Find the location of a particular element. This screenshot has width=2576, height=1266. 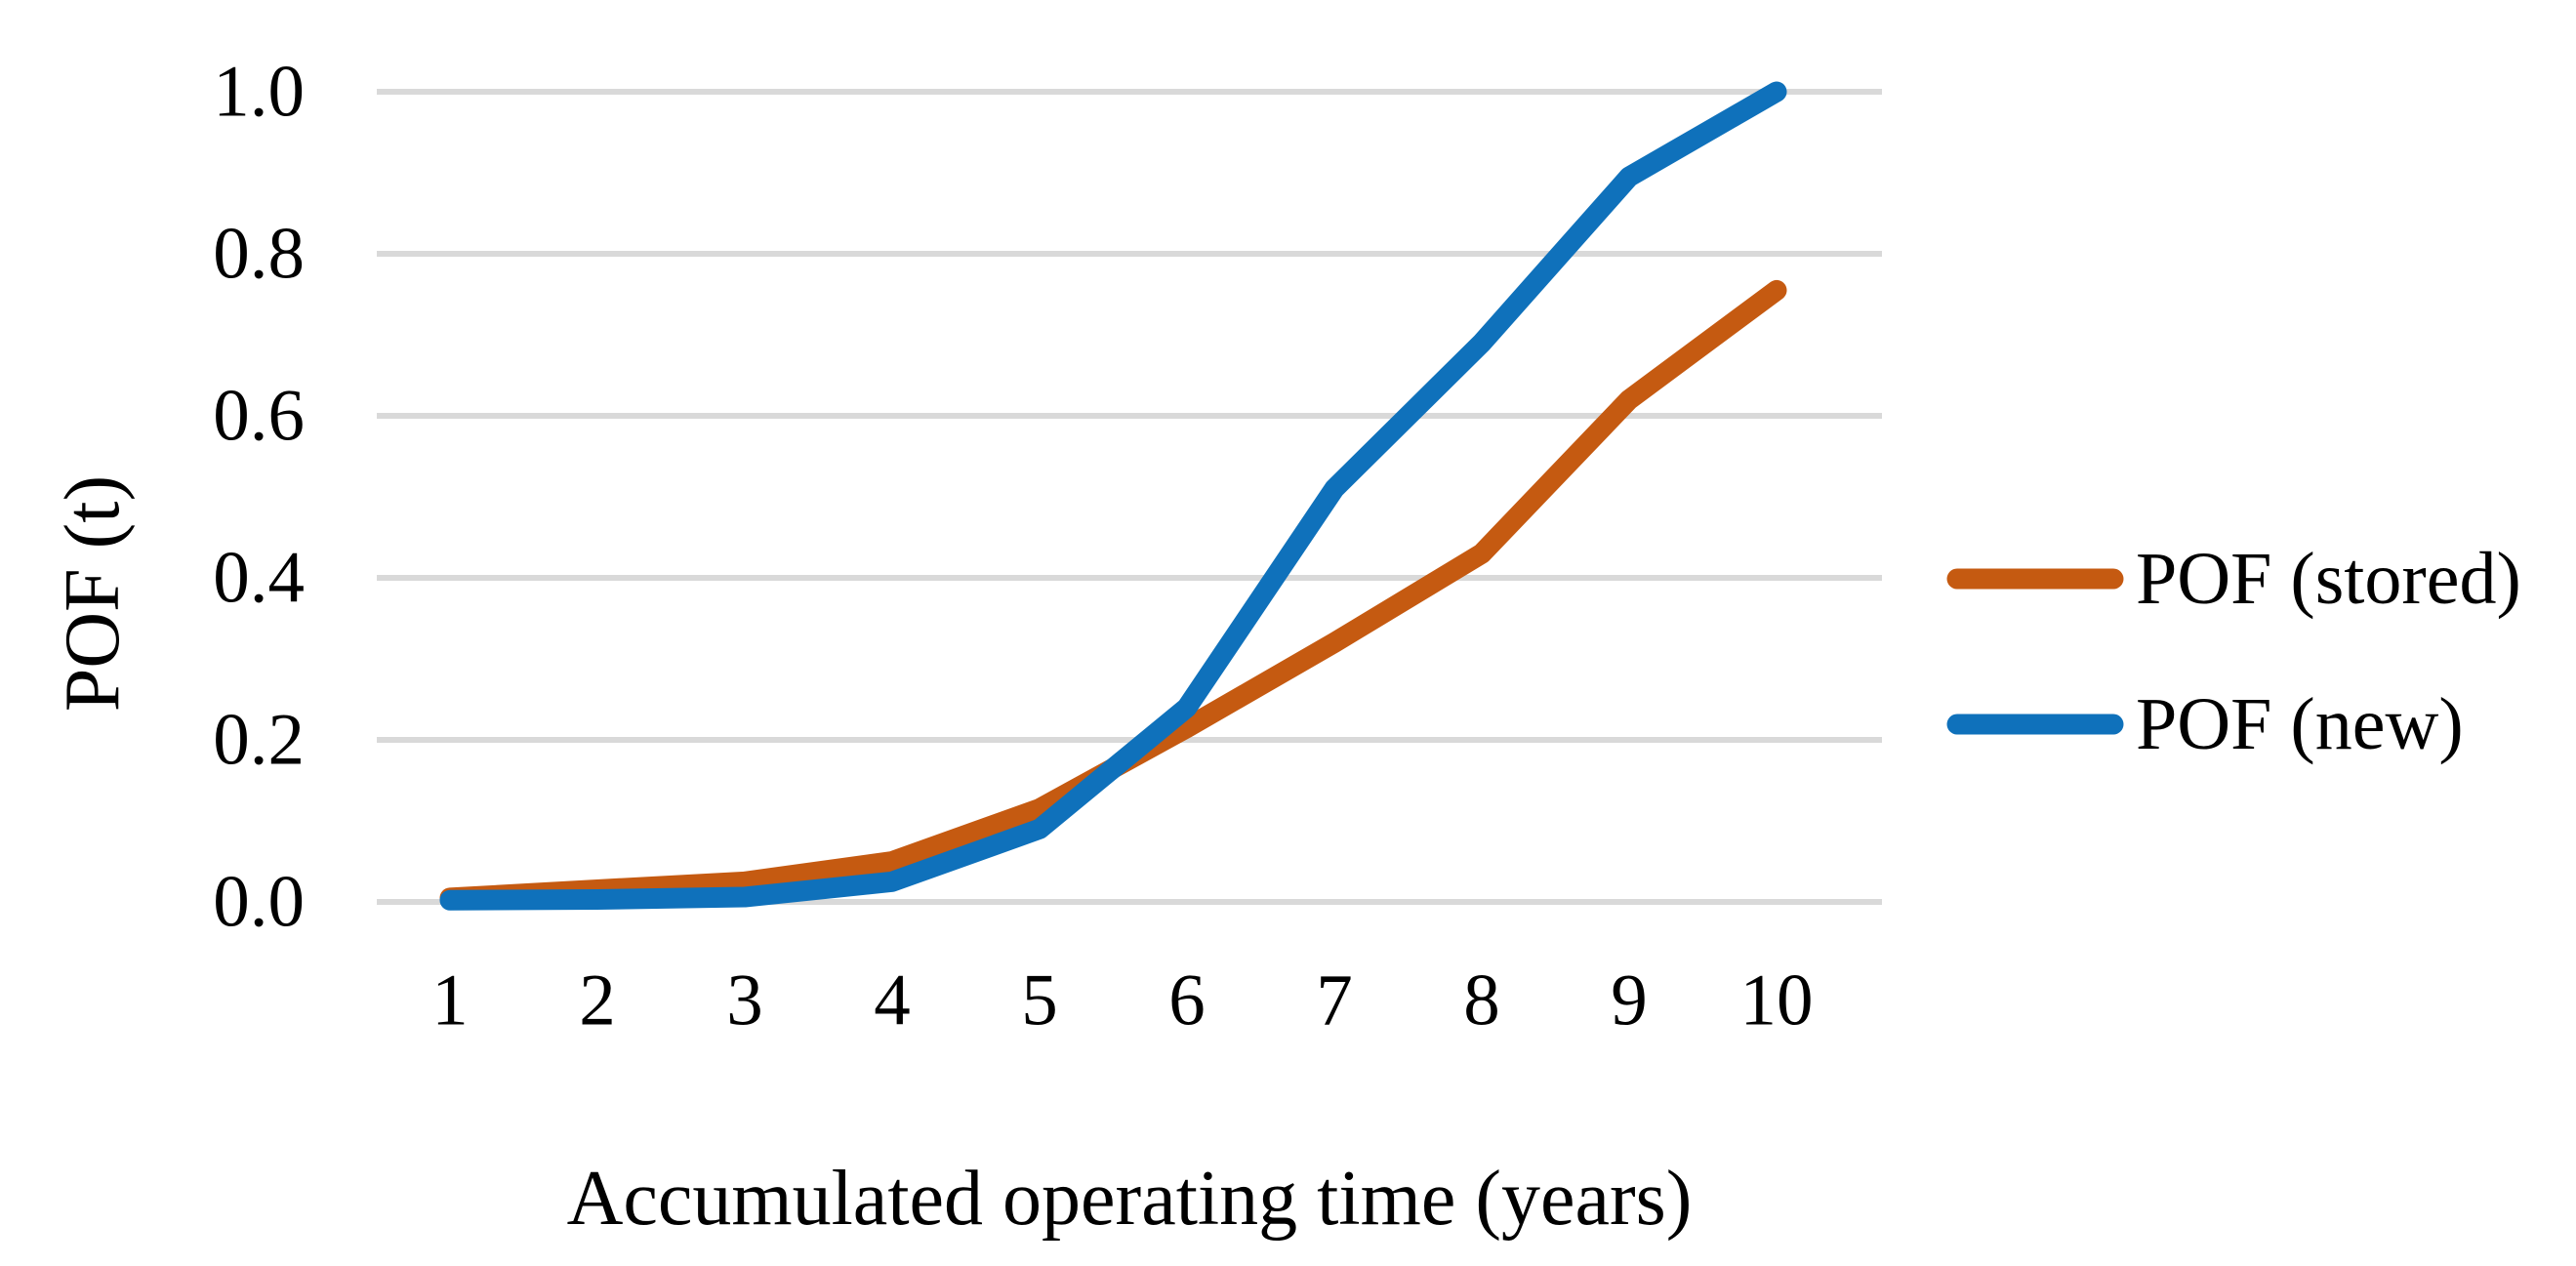

x-tick-label: 6 is located at coordinates (1187, 1000).